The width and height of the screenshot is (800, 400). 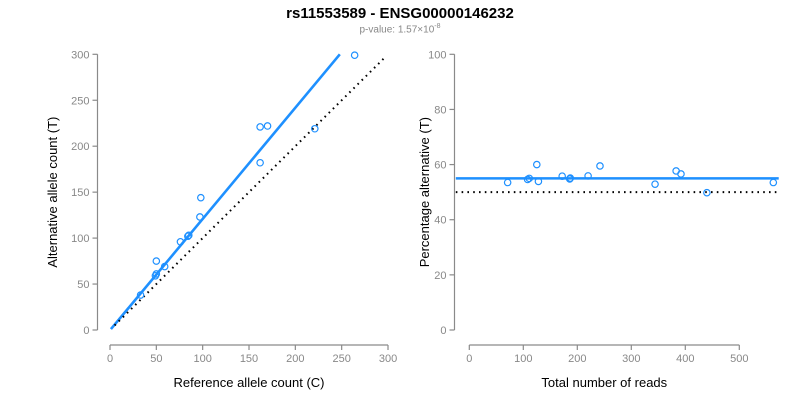 What do you see at coordinates (440, 110) in the screenshot?
I see `y-tick-label: 80` at bounding box center [440, 110].